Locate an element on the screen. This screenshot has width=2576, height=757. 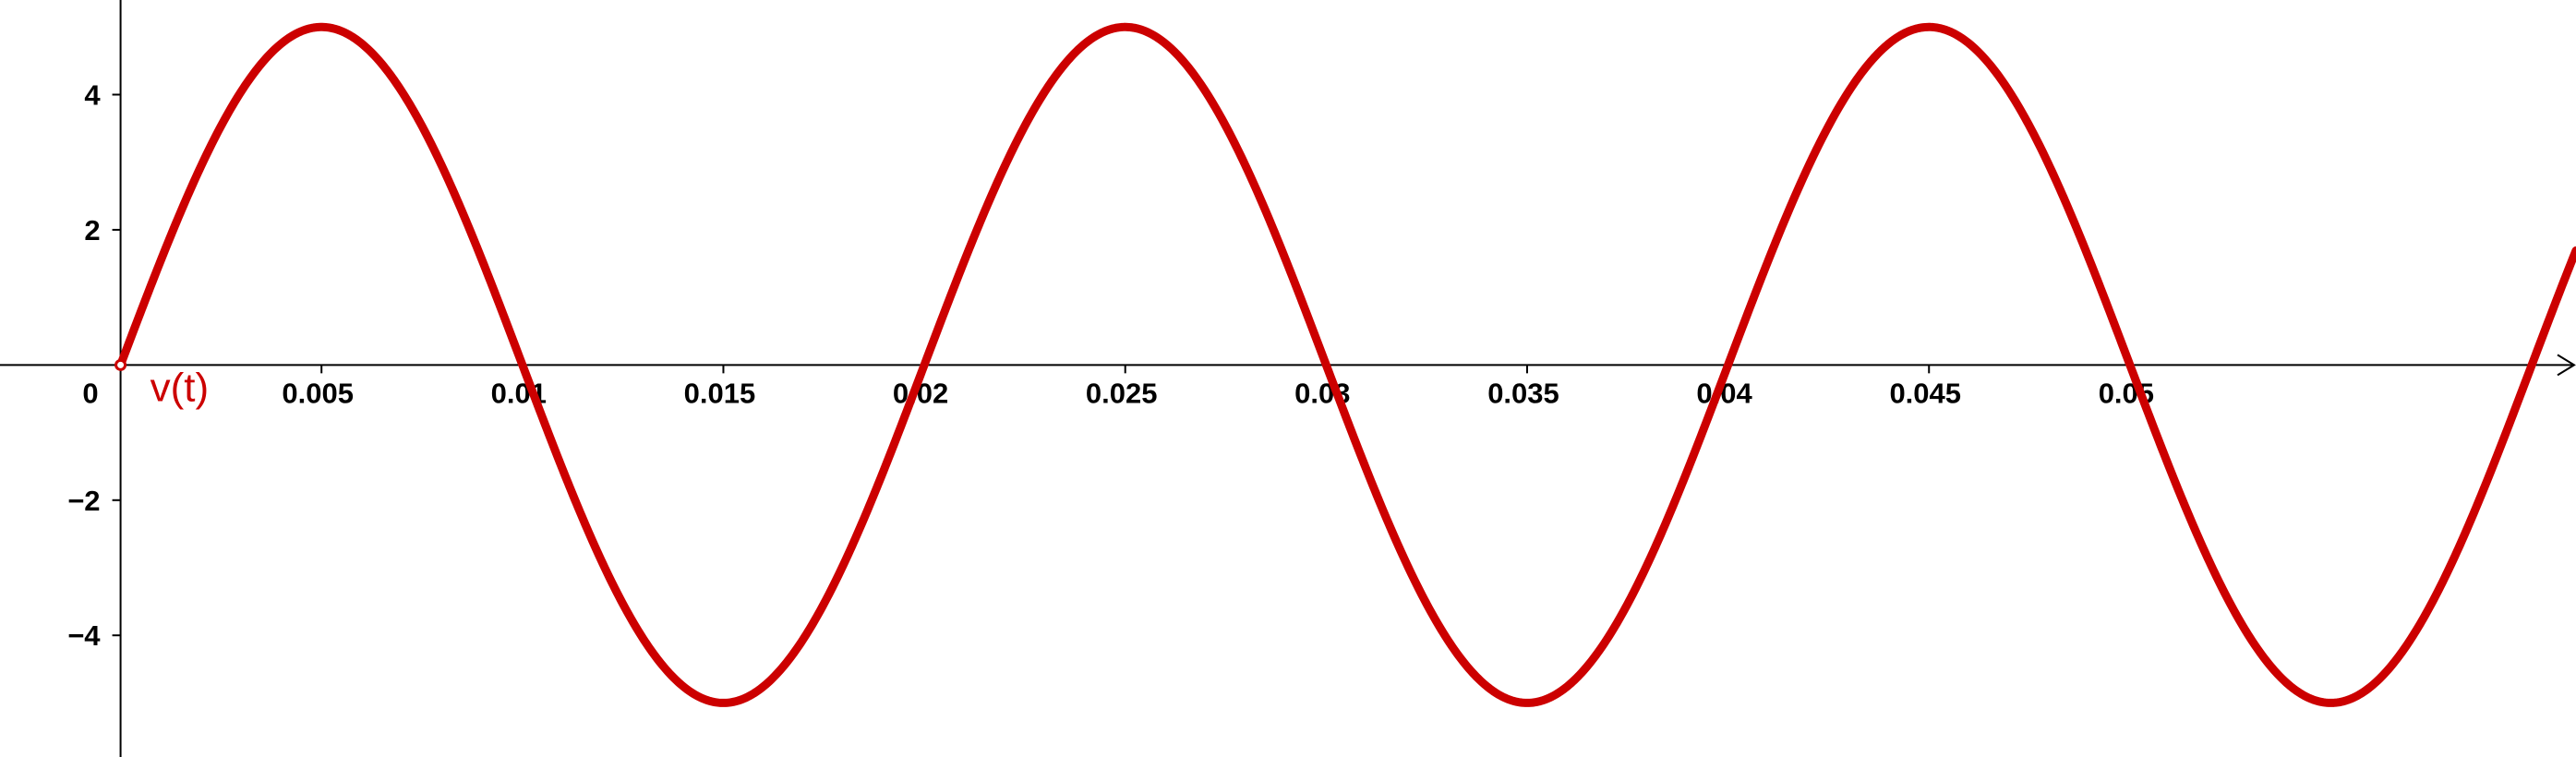
origin-label: 0 is located at coordinates (90, 393).